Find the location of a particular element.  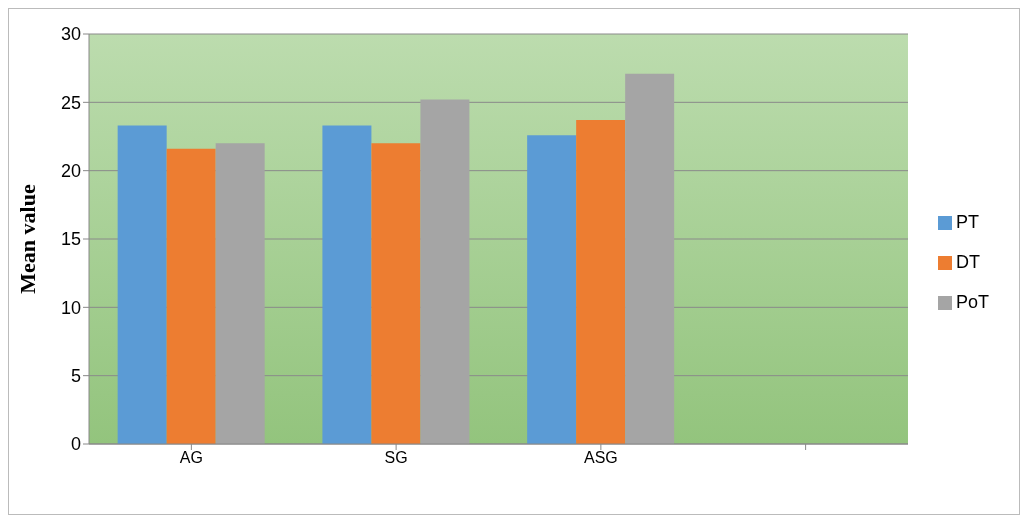

legend-label: DT is located at coordinates (967, 261).